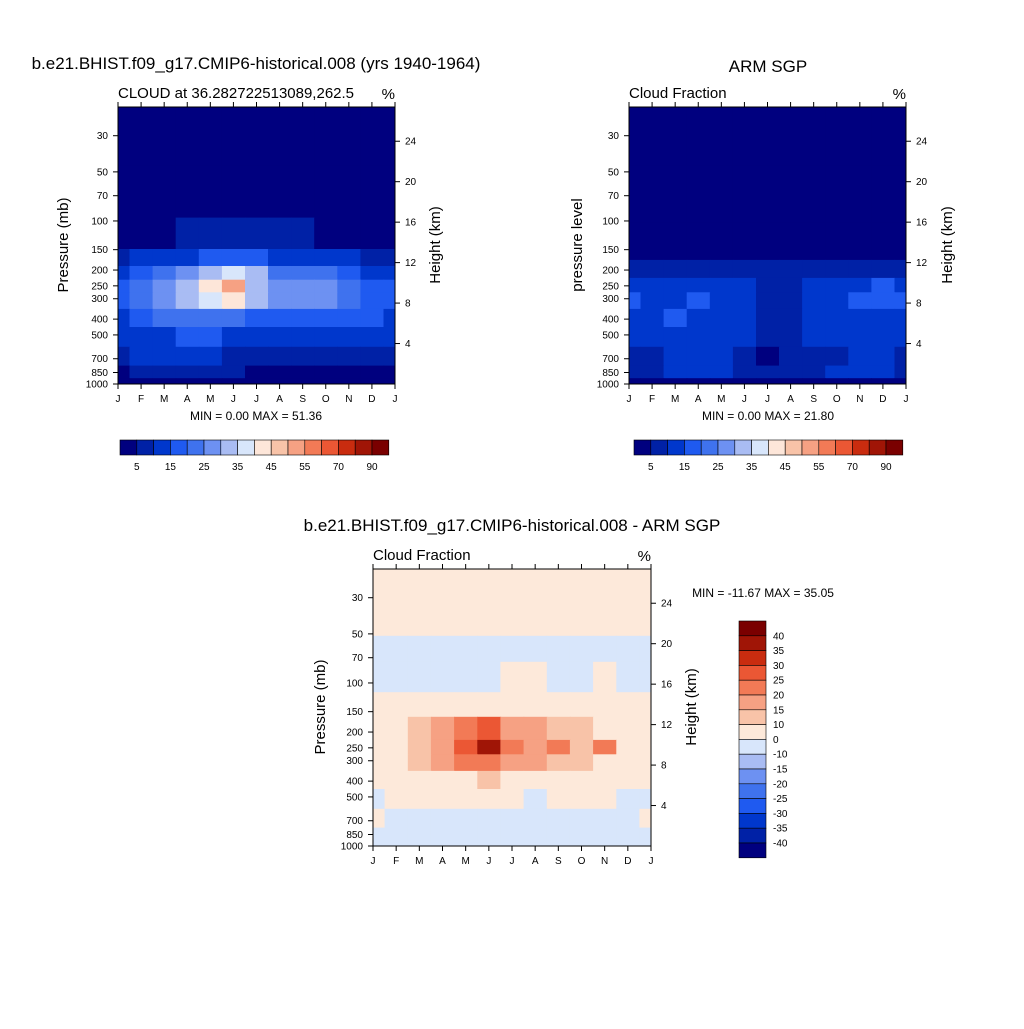 This screenshot has width=1024, height=1029. What do you see at coordinates (354, 683) in the screenshot?
I see `y-tick-label: 100` at bounding box center [354, 683].